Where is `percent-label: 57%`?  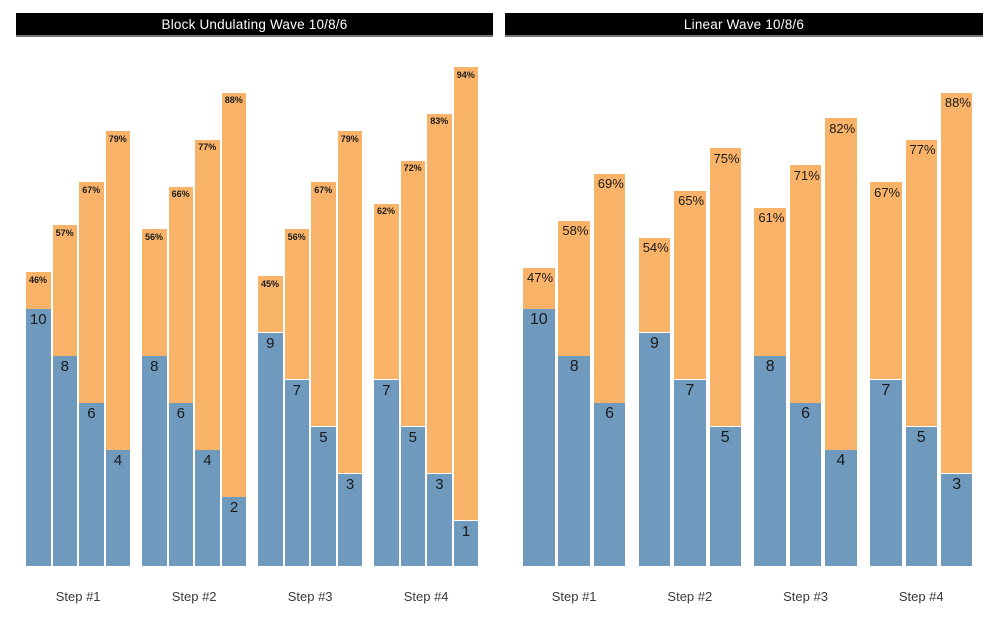 percent-label: 57% is located at coordinates (64, 232).